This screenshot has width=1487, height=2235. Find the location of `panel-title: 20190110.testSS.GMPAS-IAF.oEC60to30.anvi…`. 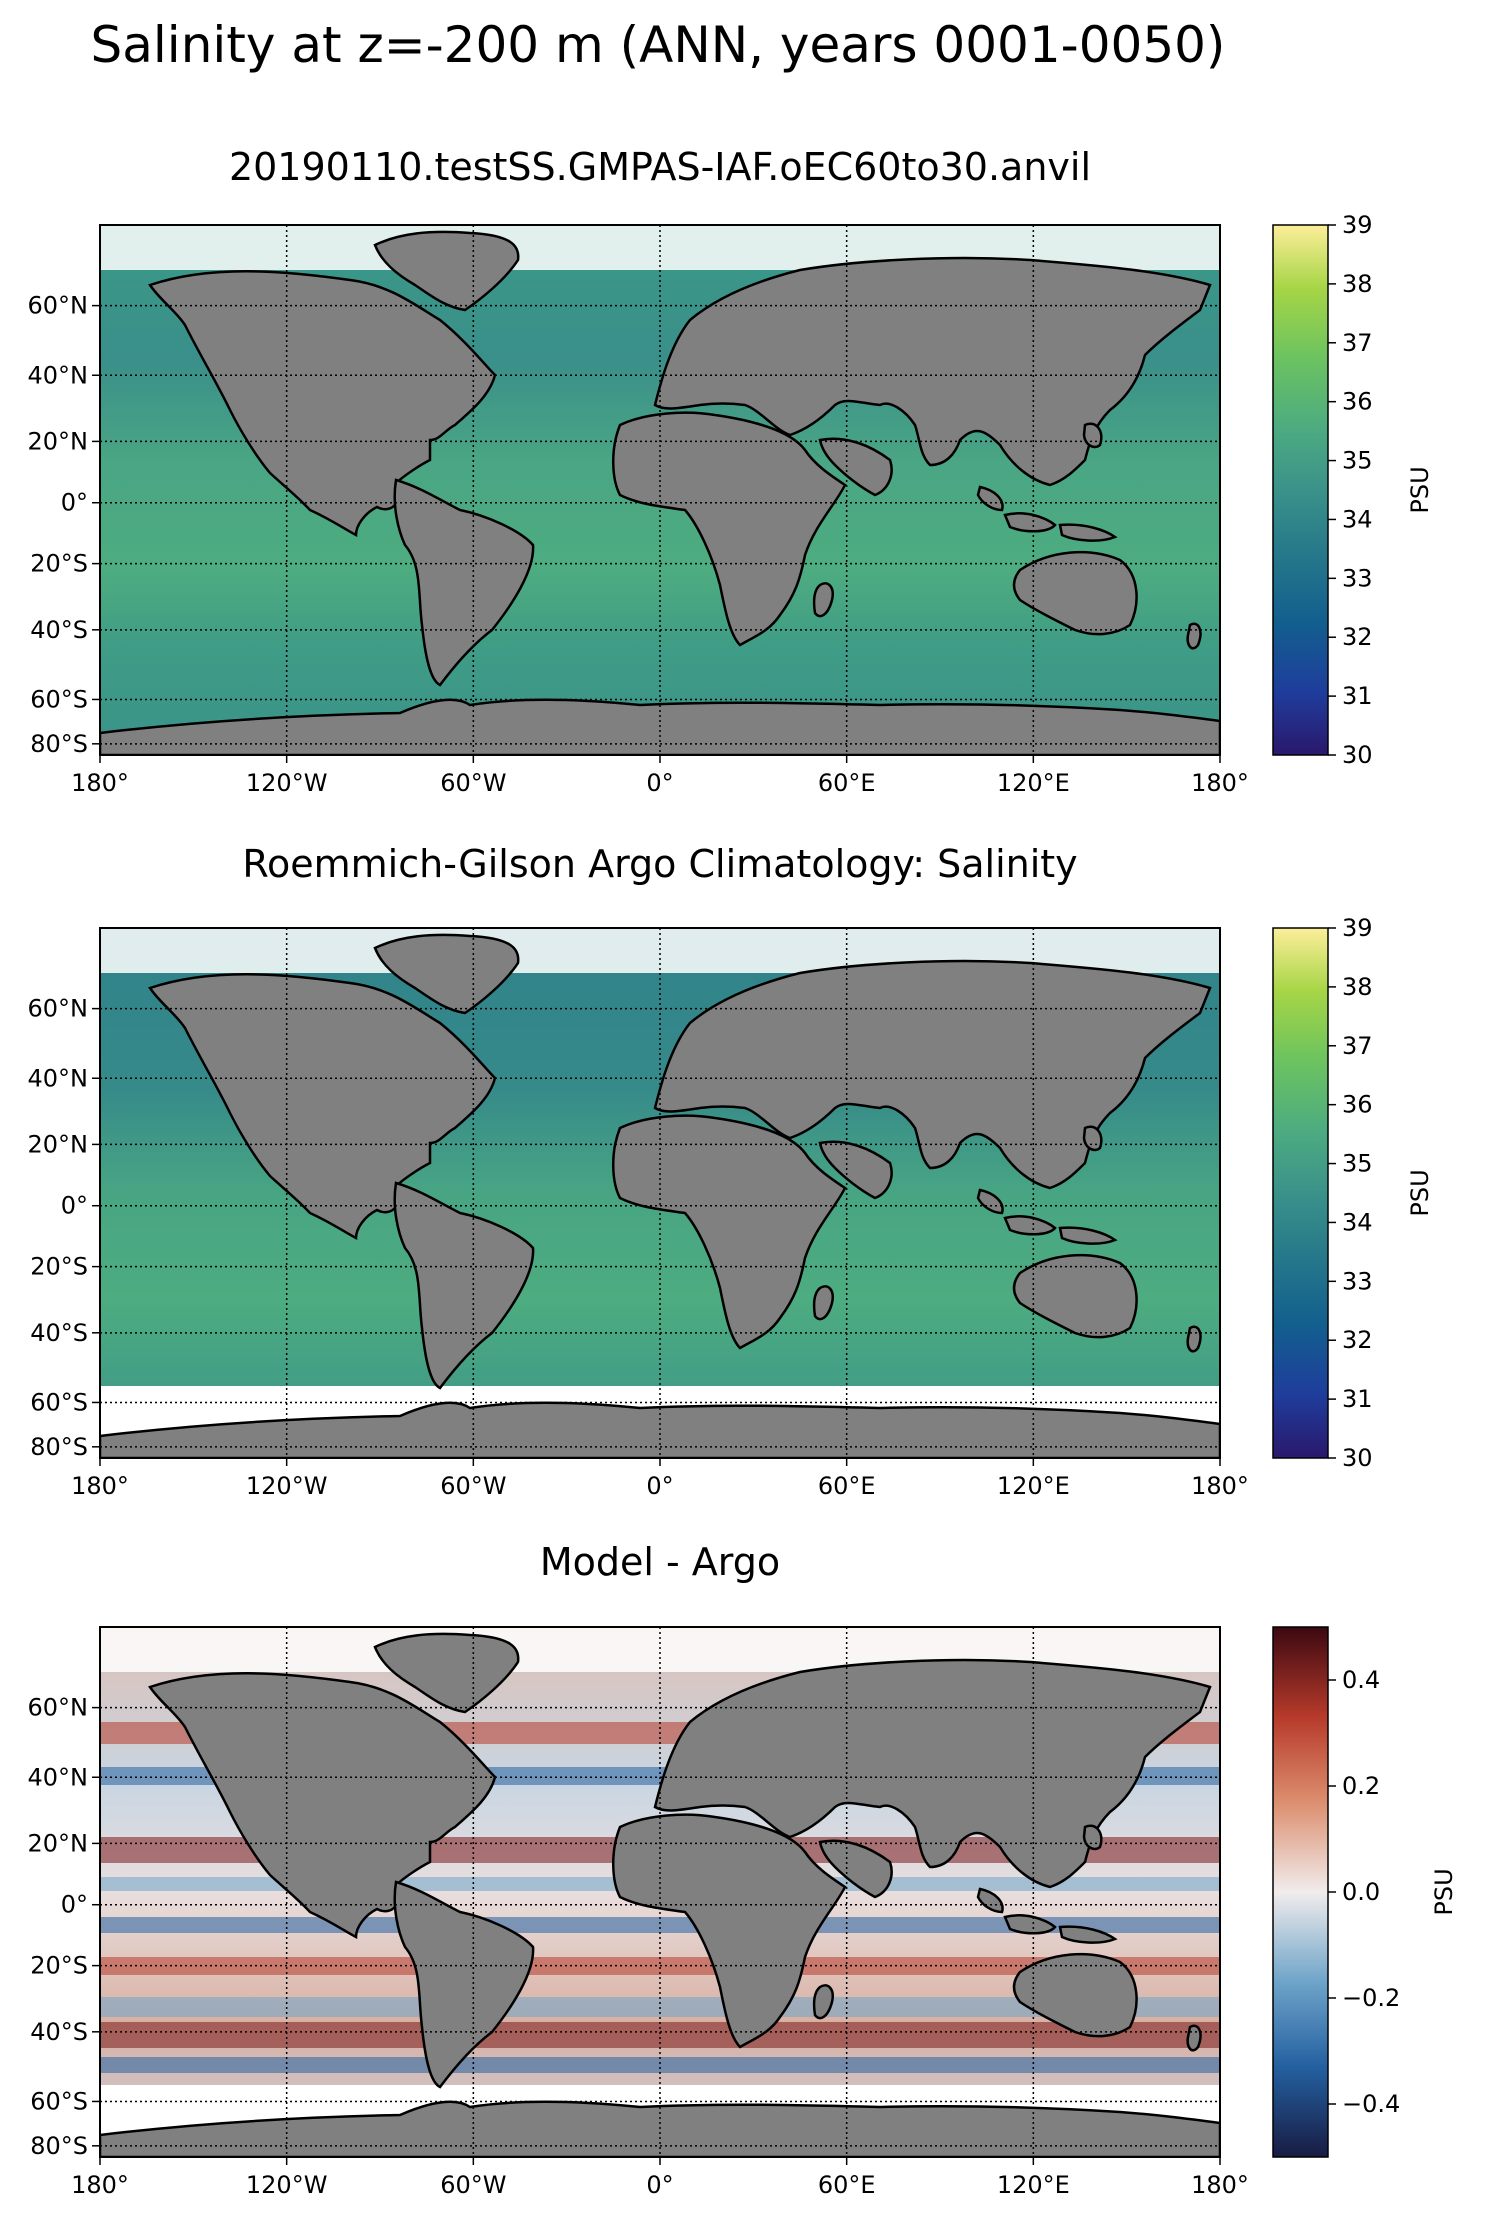

panel-title: 20190110.testSS.GMPAS-IAF.oEC60to30.anvi… is located at coordinates (660, 167).